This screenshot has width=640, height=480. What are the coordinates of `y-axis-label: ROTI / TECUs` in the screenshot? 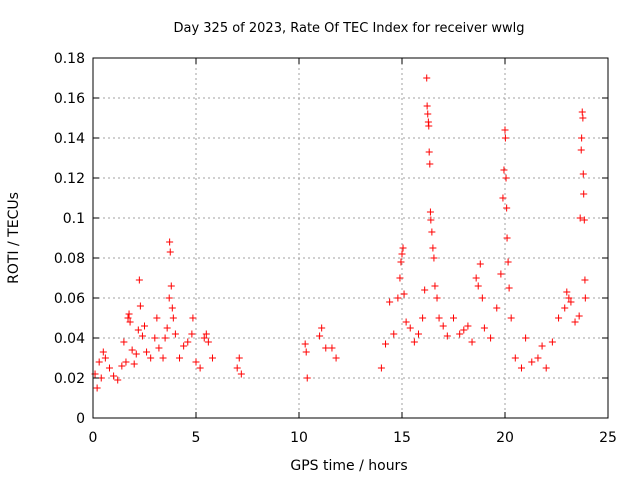 It's located at (14, 238).